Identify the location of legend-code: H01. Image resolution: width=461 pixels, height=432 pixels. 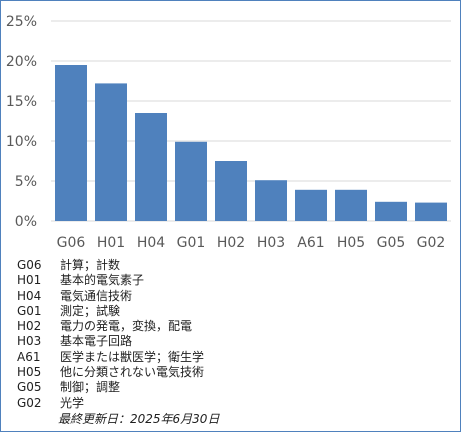
(29, 280).